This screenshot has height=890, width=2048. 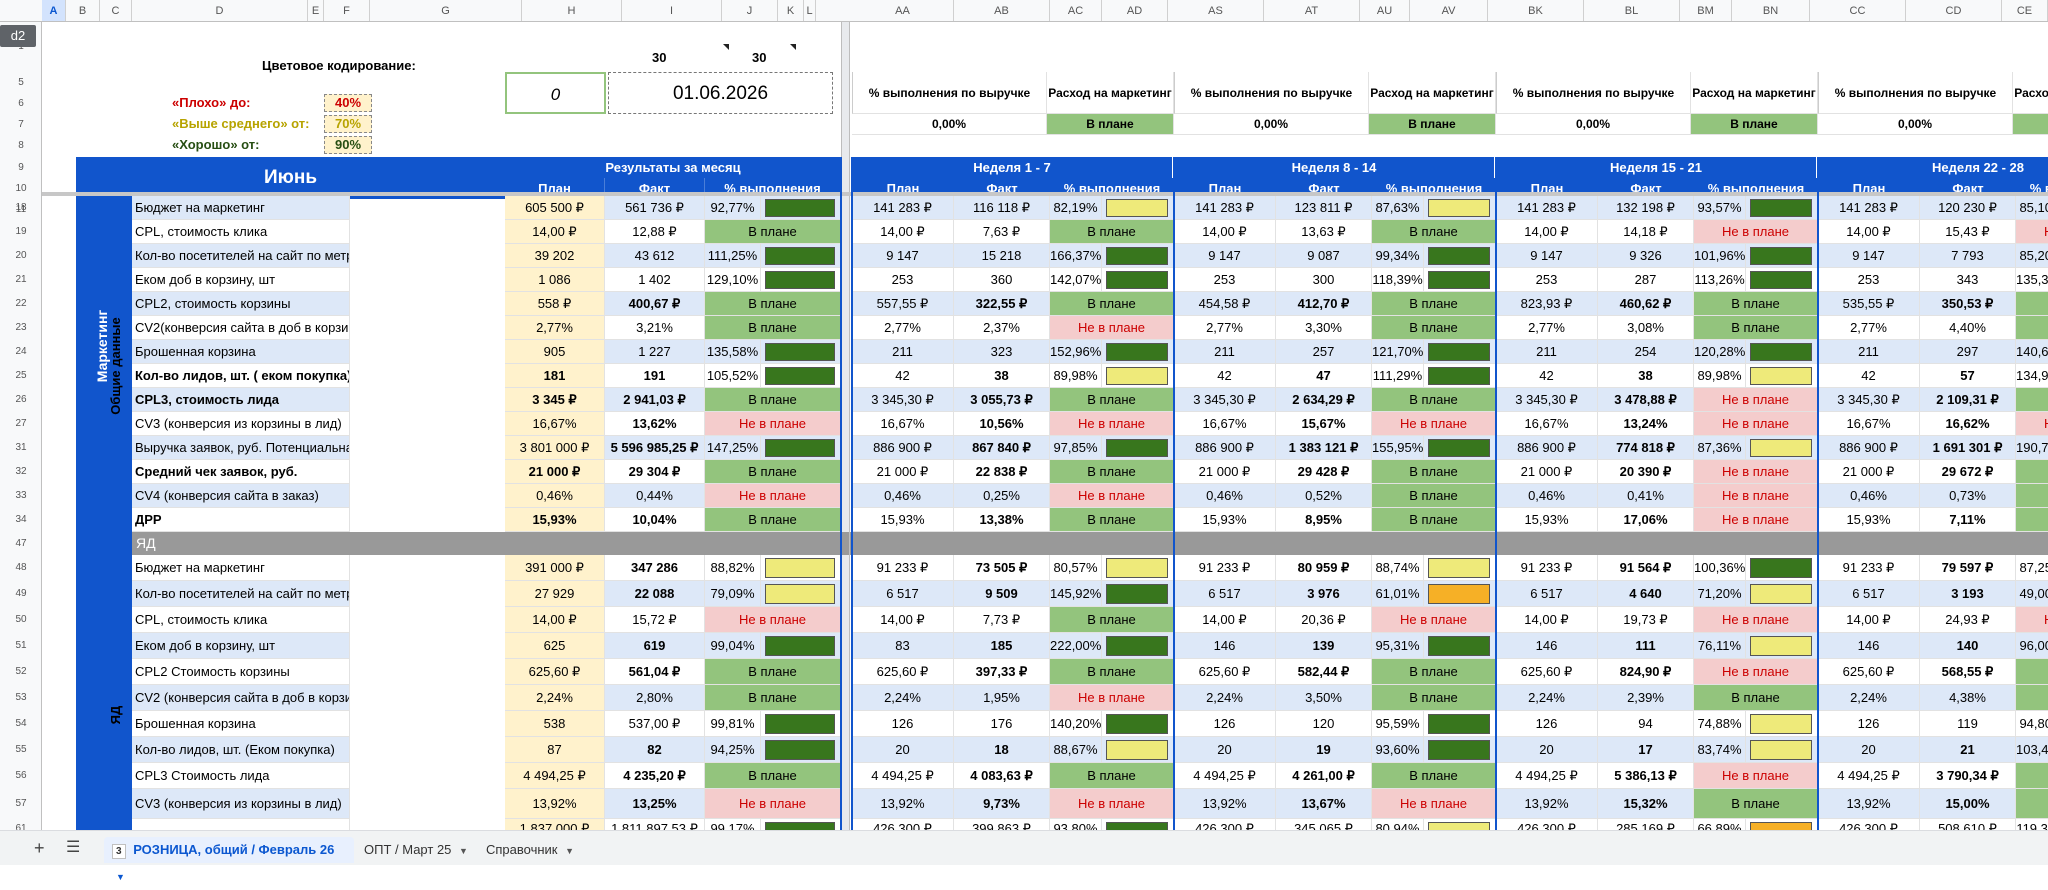 I want to click on week-fact-value: 10,56%, so click(x=1002, y=424).